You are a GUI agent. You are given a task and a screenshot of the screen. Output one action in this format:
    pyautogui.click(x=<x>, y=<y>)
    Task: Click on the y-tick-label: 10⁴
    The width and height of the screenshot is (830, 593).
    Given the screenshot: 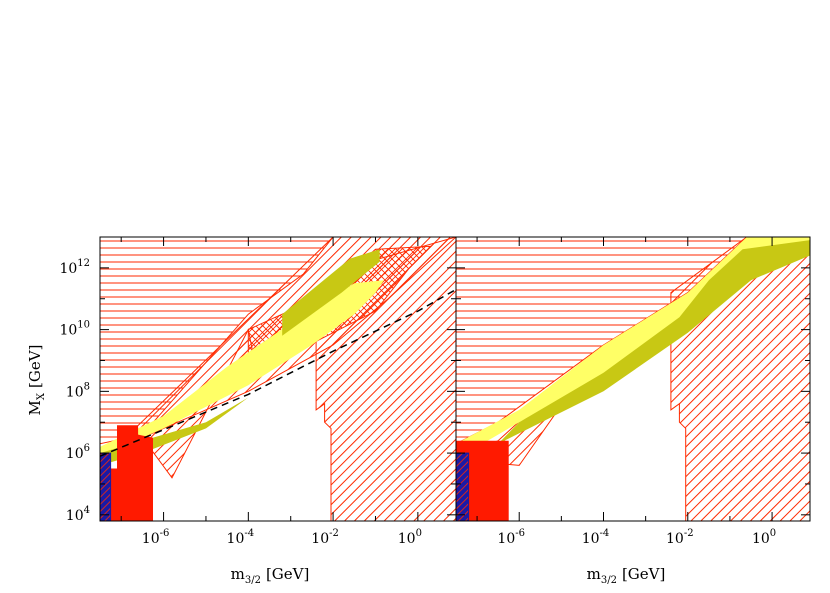 What is the action you would take?
    pyautogui.click(x=78, y=514)
    